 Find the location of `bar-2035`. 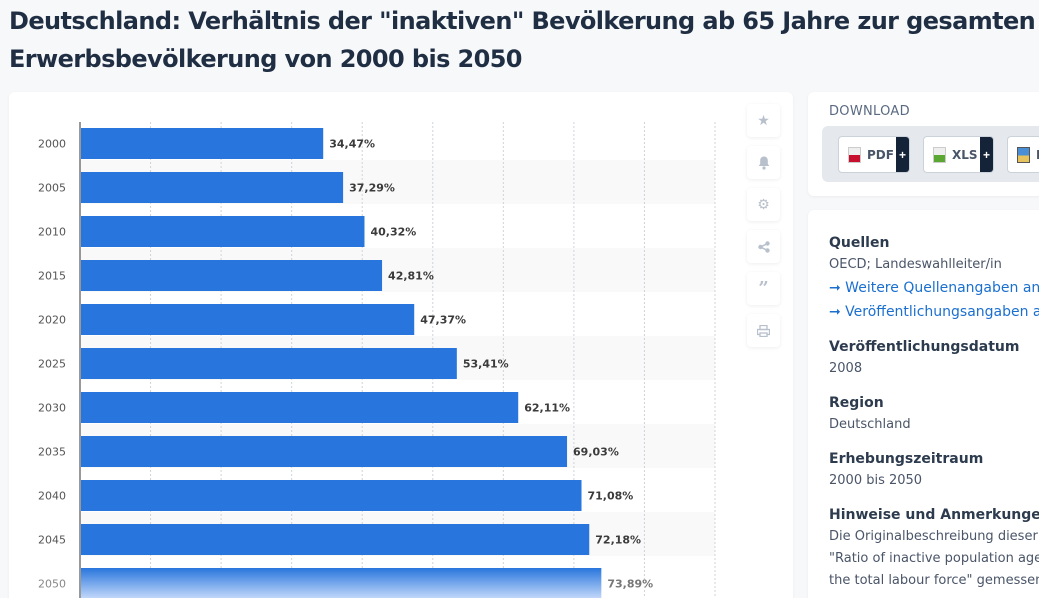

bar-2035 is located at coordinates (324, 451).